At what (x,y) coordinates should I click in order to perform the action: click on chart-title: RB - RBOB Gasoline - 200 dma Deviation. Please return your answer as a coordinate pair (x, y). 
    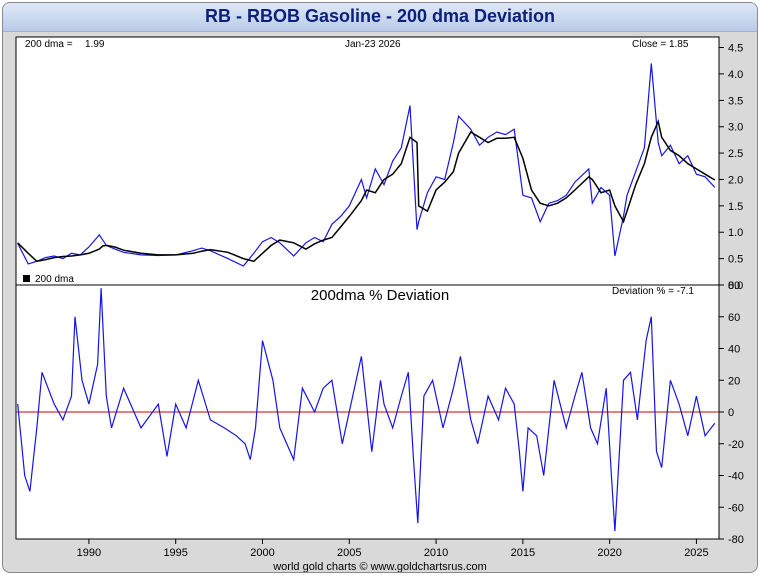
    Looking at the image, I should click on (380, 16).